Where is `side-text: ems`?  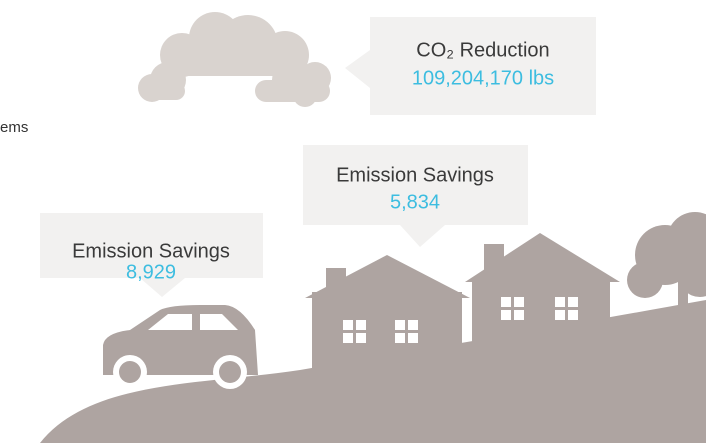 side-text: ems is located at coordinates (14, 127).